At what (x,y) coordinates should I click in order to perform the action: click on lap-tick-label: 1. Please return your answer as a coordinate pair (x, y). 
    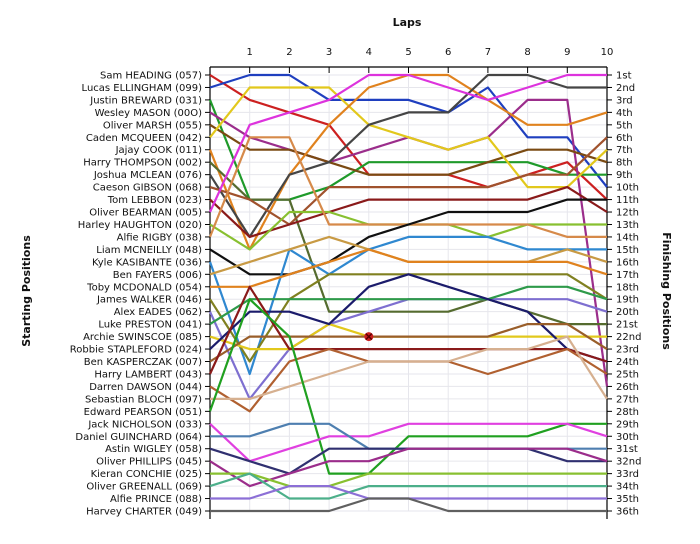
    Looking at the image, I should click on (250, 52).